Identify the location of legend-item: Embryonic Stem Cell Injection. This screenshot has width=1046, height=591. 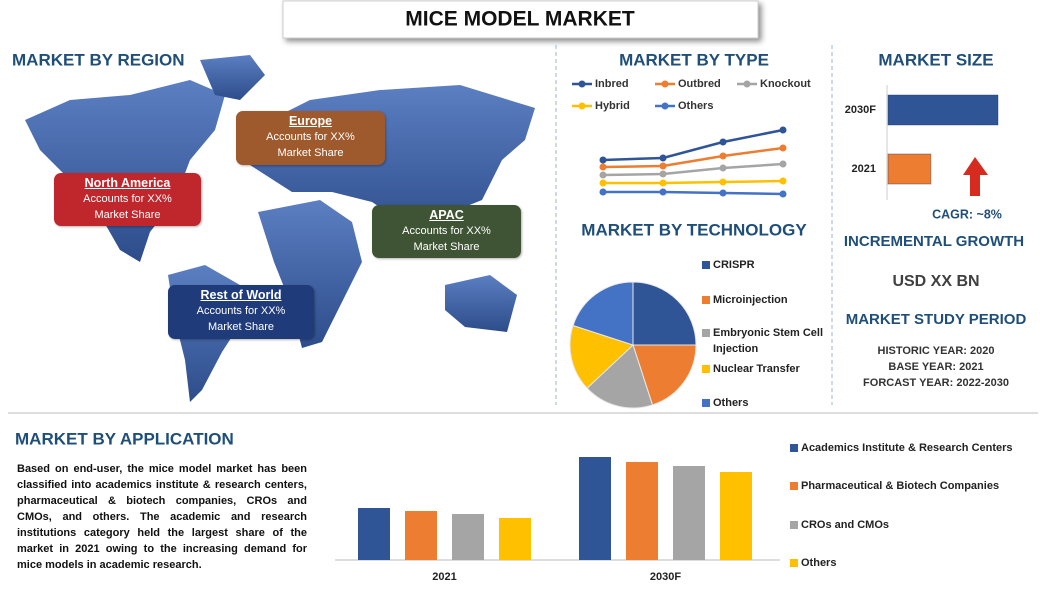
(766, 341).